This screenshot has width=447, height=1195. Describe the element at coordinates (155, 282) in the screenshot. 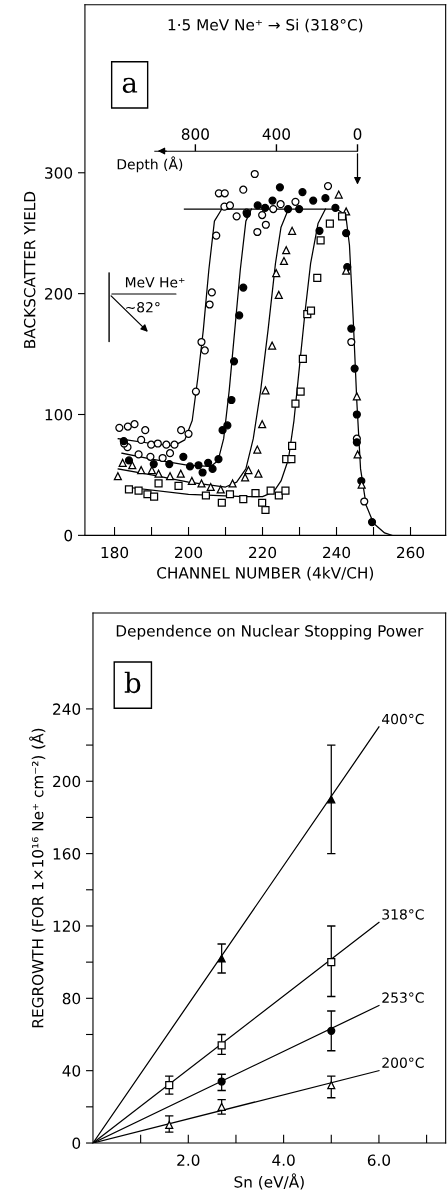

I see `annotation: MeV He⁺` at that location.